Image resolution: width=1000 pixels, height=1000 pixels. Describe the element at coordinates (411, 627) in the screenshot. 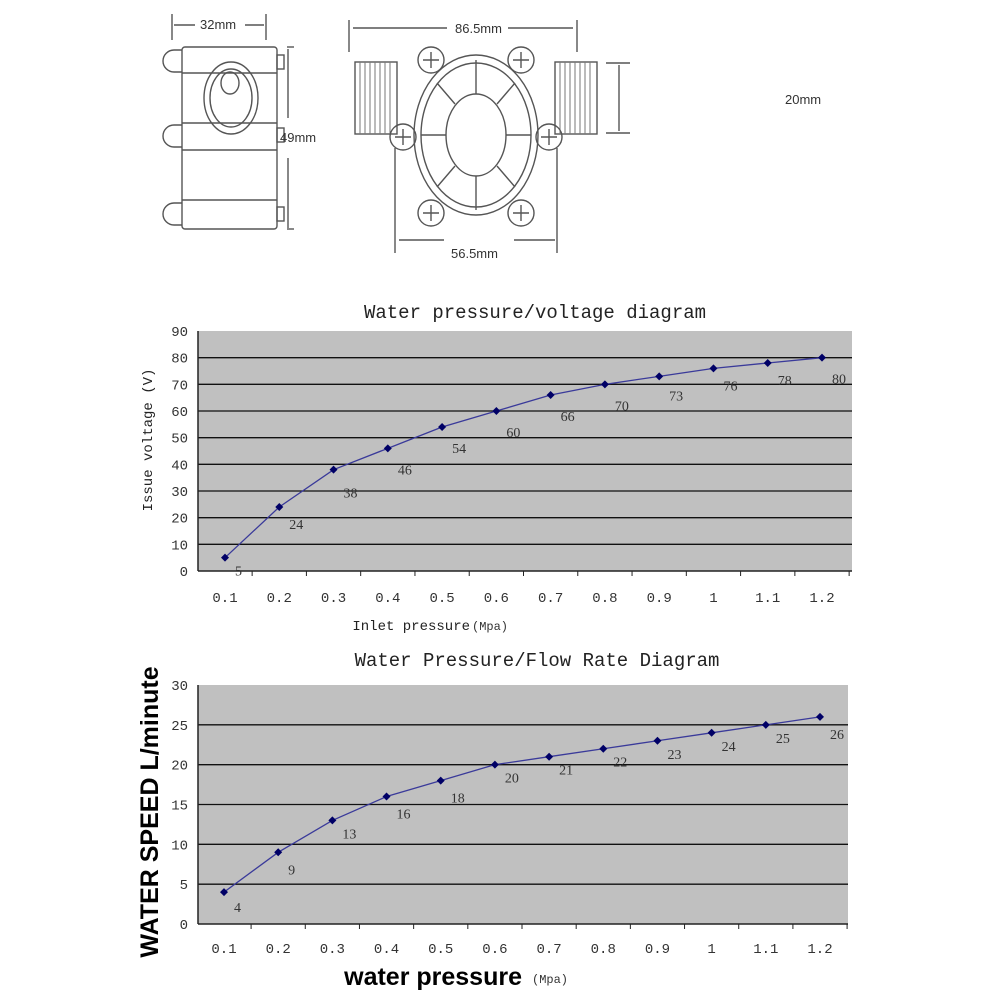

I see `chart1-xlabel: Inlet pressure` at that location.